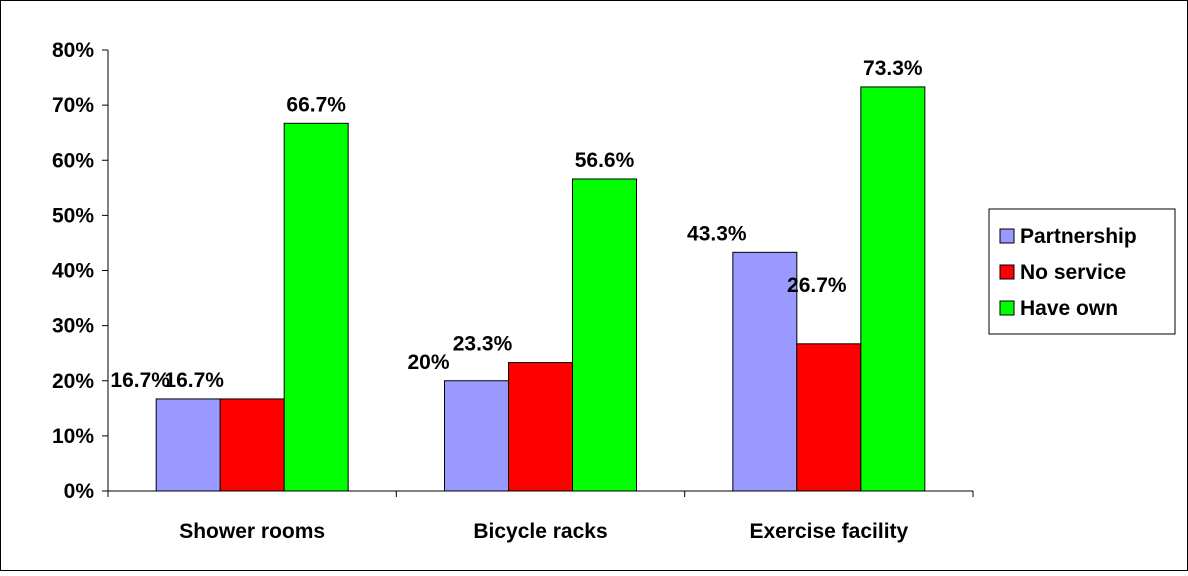 This screenshot has height=576, width=1188. What do you see at coordinates (717, 233) in the screenshot?
I see `data-label: 43.3%` at bounding box center [717, 233].